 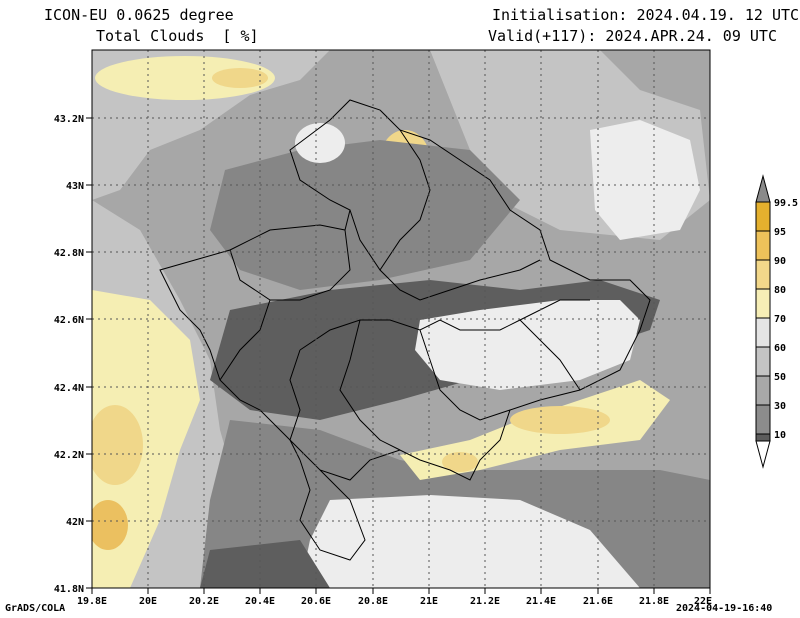 What do you see at coordinates (786, 203) in the screenshot?
I see `colorbar-label: 99.5` at bounding box center [786, 203].